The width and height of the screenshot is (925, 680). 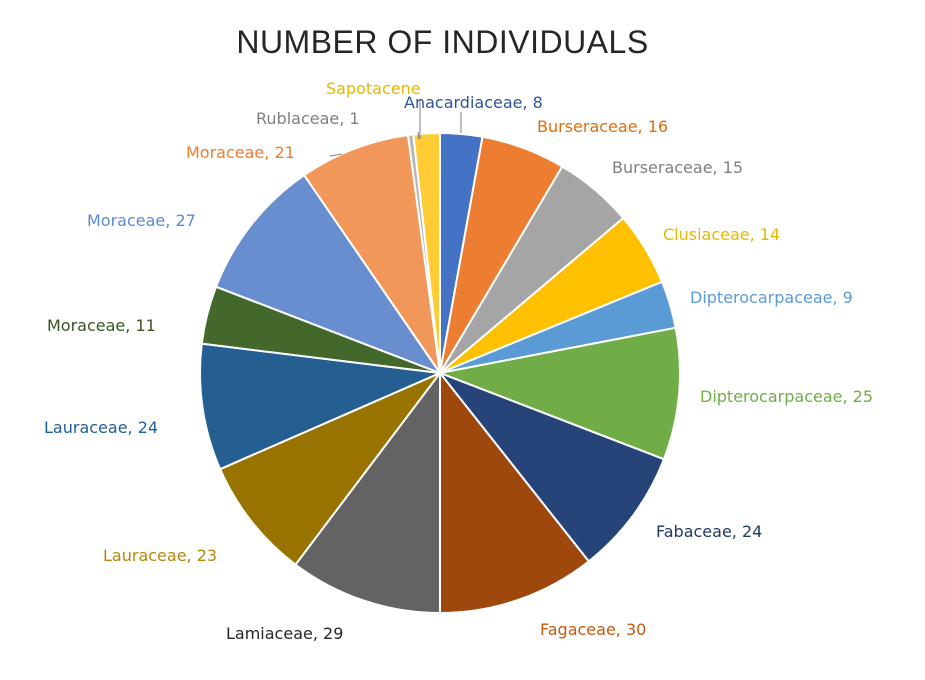 What do you see at coordinates (473, 102) in the screenshot?
I see `data-label-0: Anacardiaceae, 8` at bounding box center [473, 102].